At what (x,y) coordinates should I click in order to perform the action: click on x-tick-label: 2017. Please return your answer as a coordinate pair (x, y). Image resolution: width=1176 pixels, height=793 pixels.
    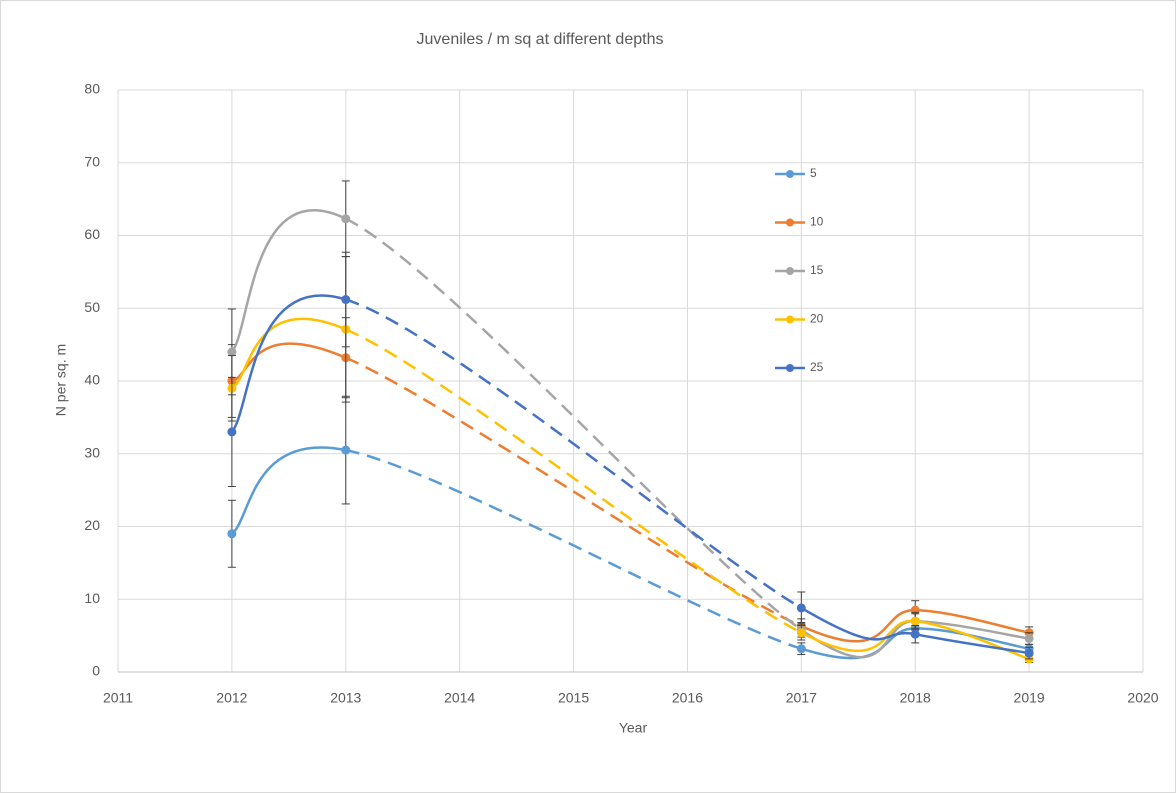
    Looking at the image, I should click on (801, 698).